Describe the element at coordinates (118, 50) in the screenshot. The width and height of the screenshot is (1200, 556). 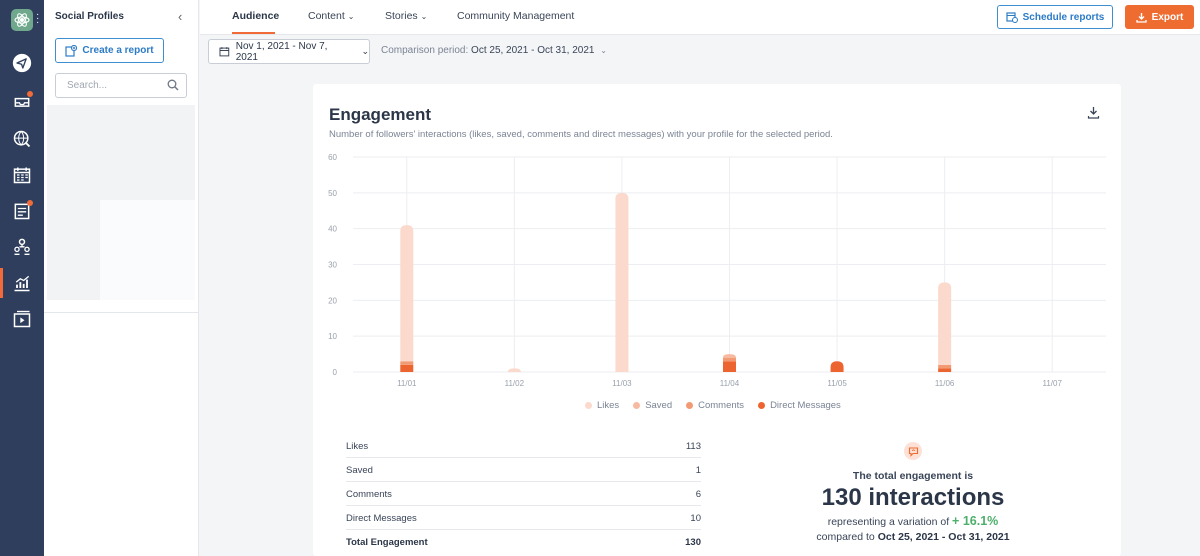
I see `create-report-label: Create a report` at that location.